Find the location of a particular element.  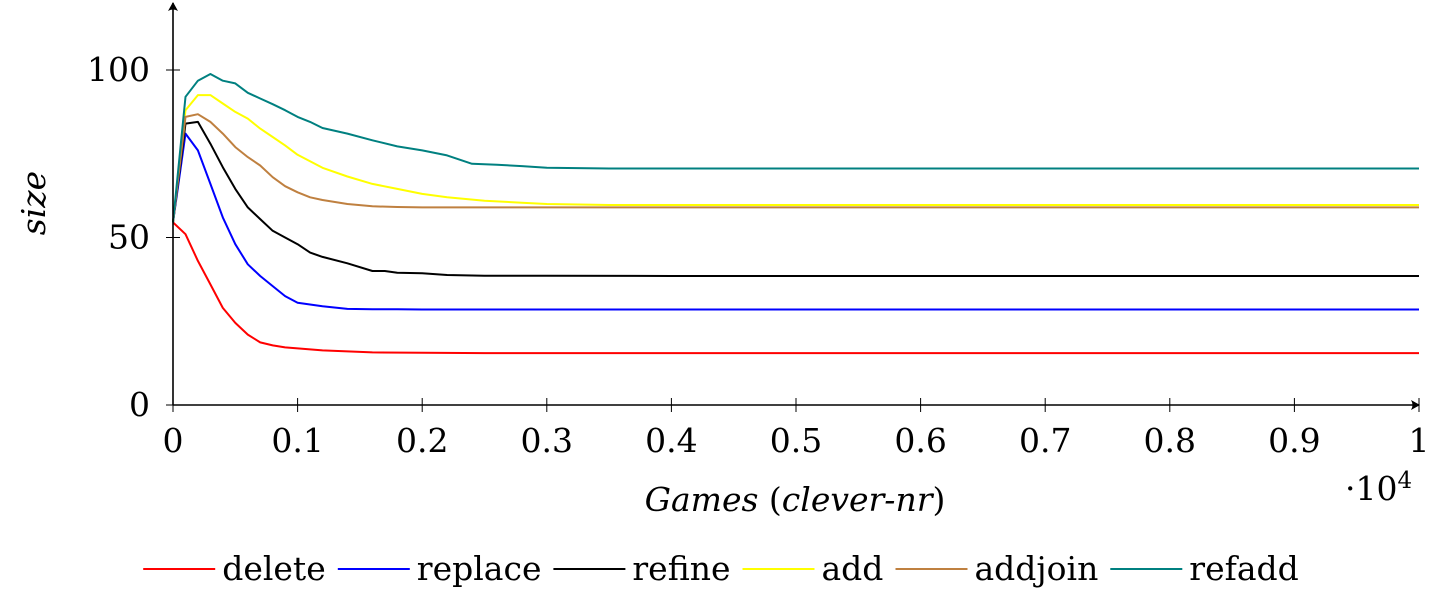

legend-item-replace: replace is located at coordinates (439, 568).